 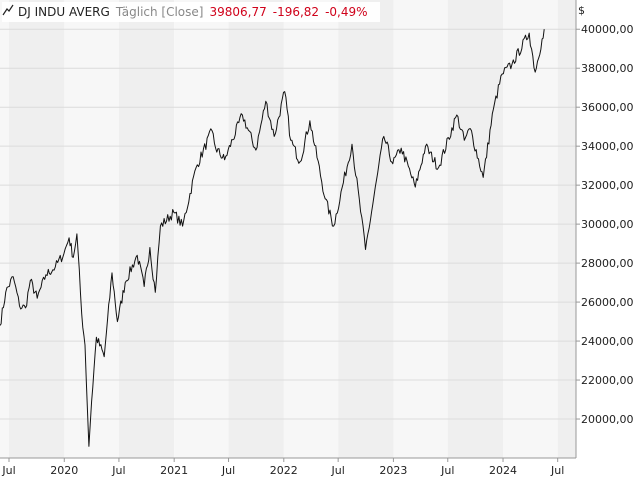 What do you see at coordinates (607, 107) in the screenshot?
I see `y-tick-label: 36000,00` at bounding box center [607, 107].